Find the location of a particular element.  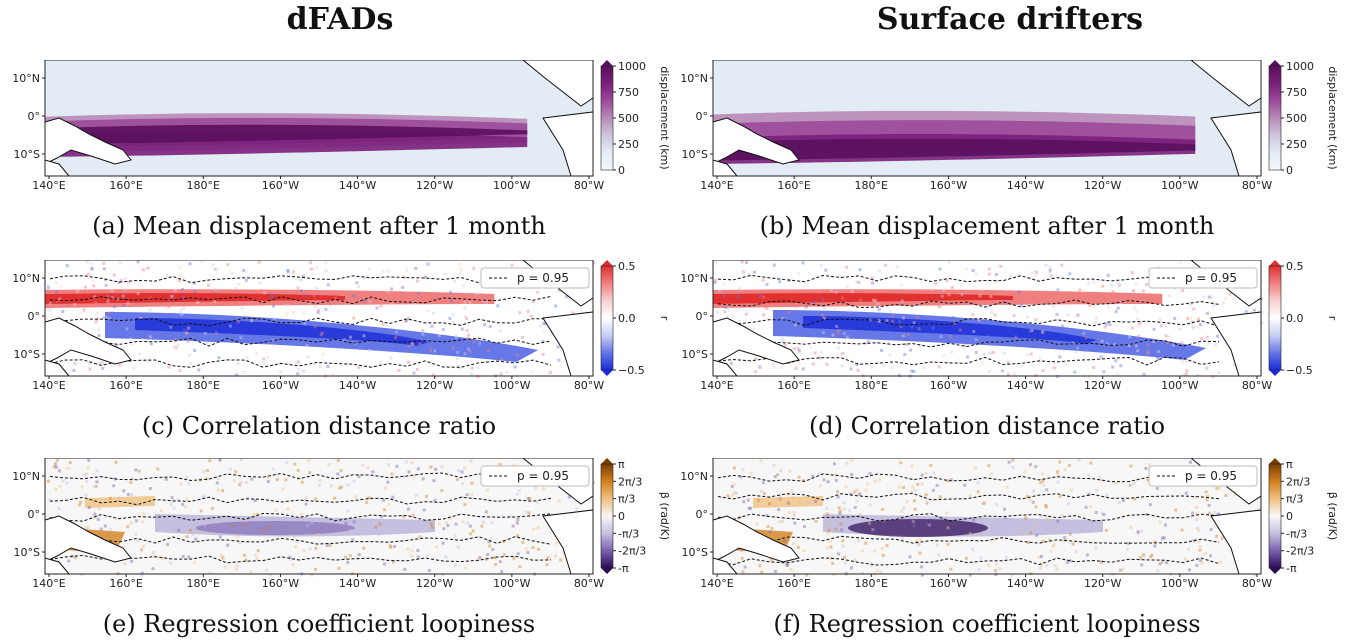

panel-caption: (c) Correlation distance ratio is located at coordinates (319, 426).